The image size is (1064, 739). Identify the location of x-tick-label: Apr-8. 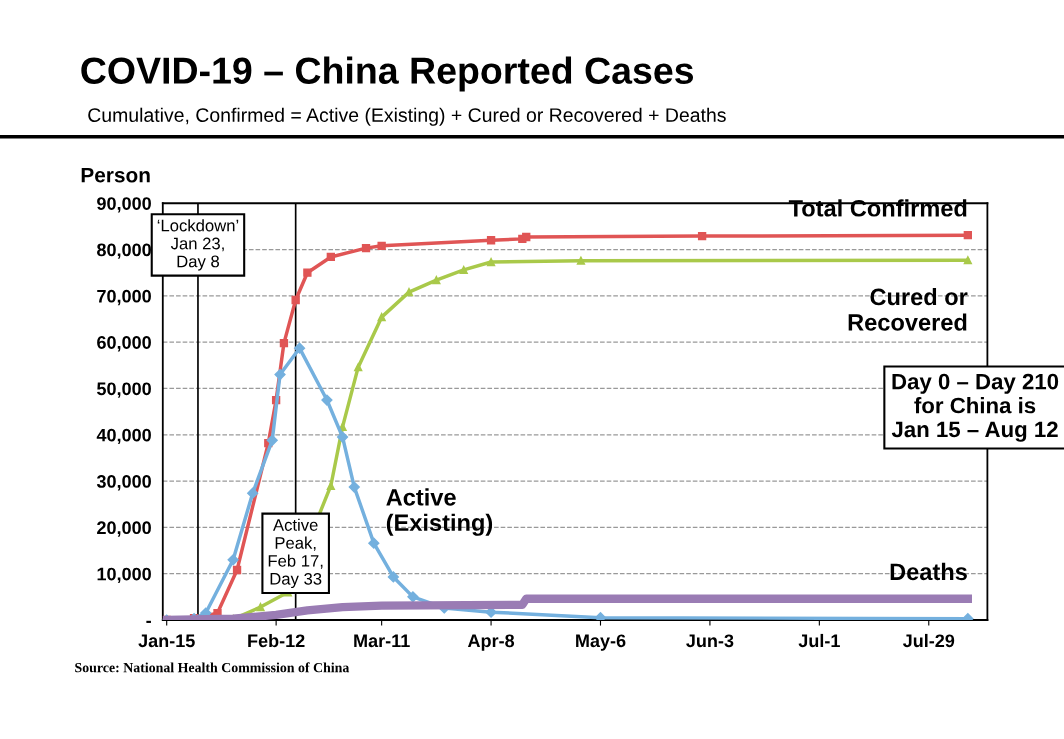
(491, 642).